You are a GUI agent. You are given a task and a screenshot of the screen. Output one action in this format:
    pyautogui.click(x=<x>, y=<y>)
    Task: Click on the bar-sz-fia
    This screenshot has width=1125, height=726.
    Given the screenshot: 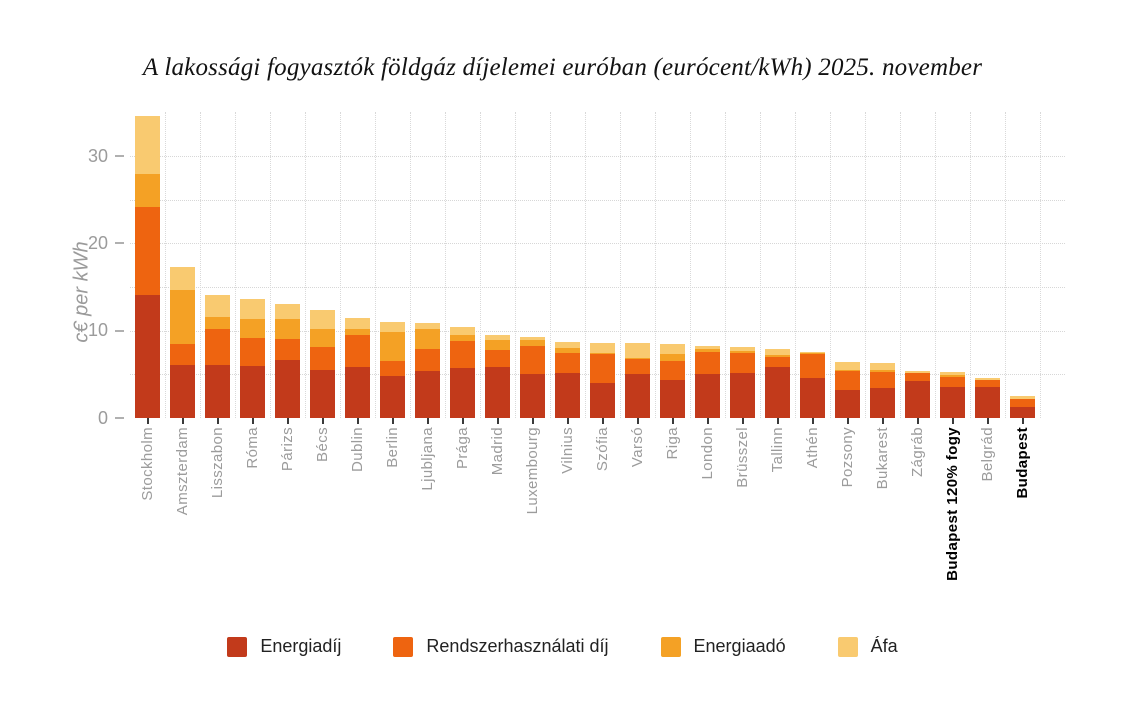 What is the action you would take?
    pyautogui.click(x=602, y=380)
    